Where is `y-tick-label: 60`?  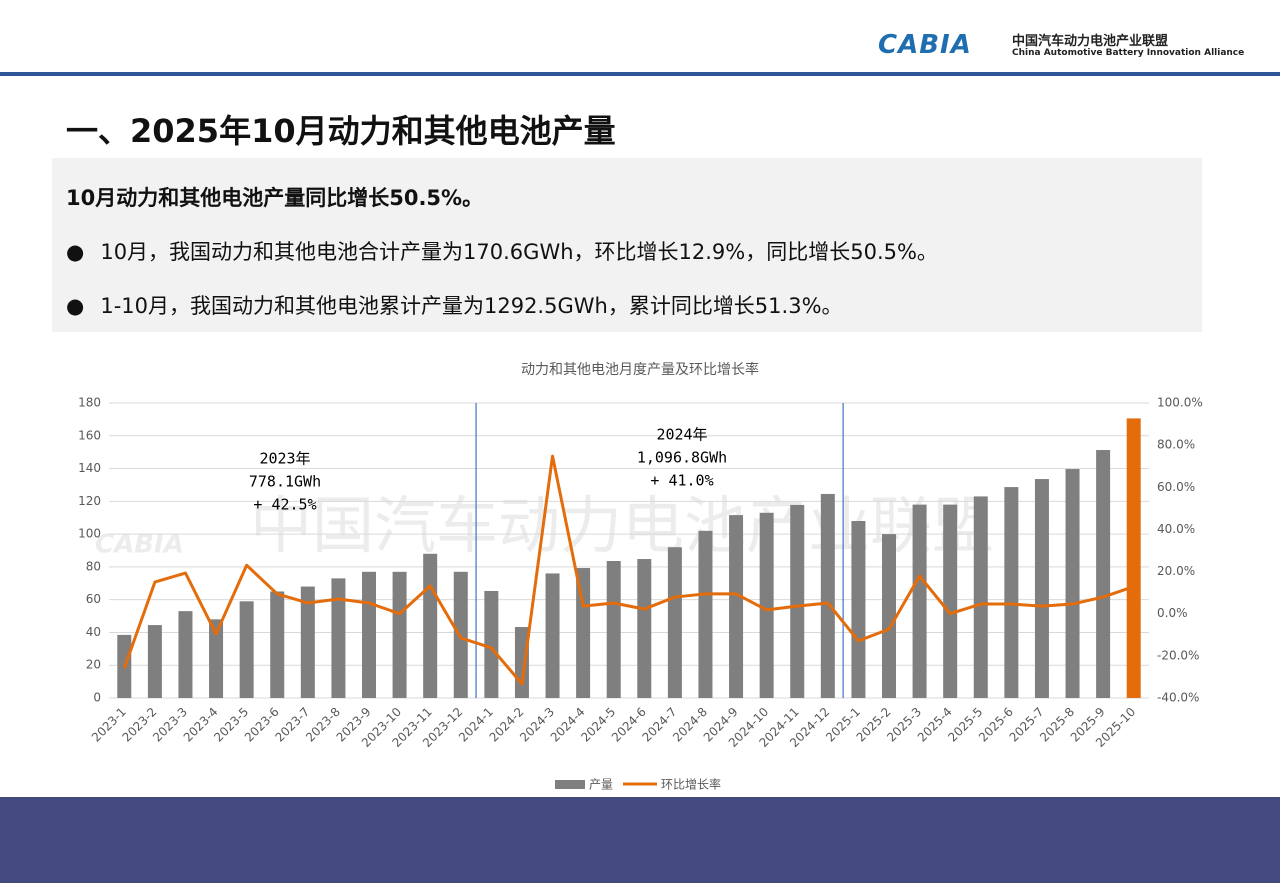
y-tick-label: 60 is located at coordinates (93, 599).